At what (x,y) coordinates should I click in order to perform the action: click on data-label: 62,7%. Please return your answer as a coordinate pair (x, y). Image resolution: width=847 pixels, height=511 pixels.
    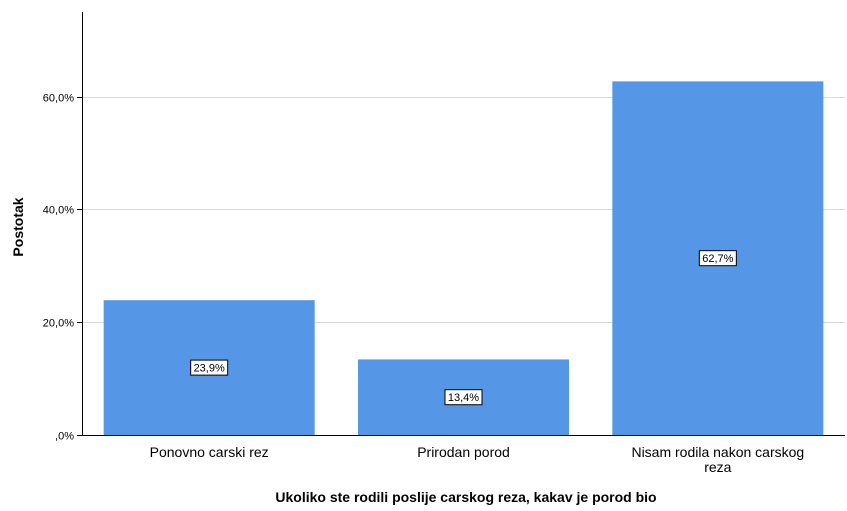
    Looking at the image, I should click on (717, 259).